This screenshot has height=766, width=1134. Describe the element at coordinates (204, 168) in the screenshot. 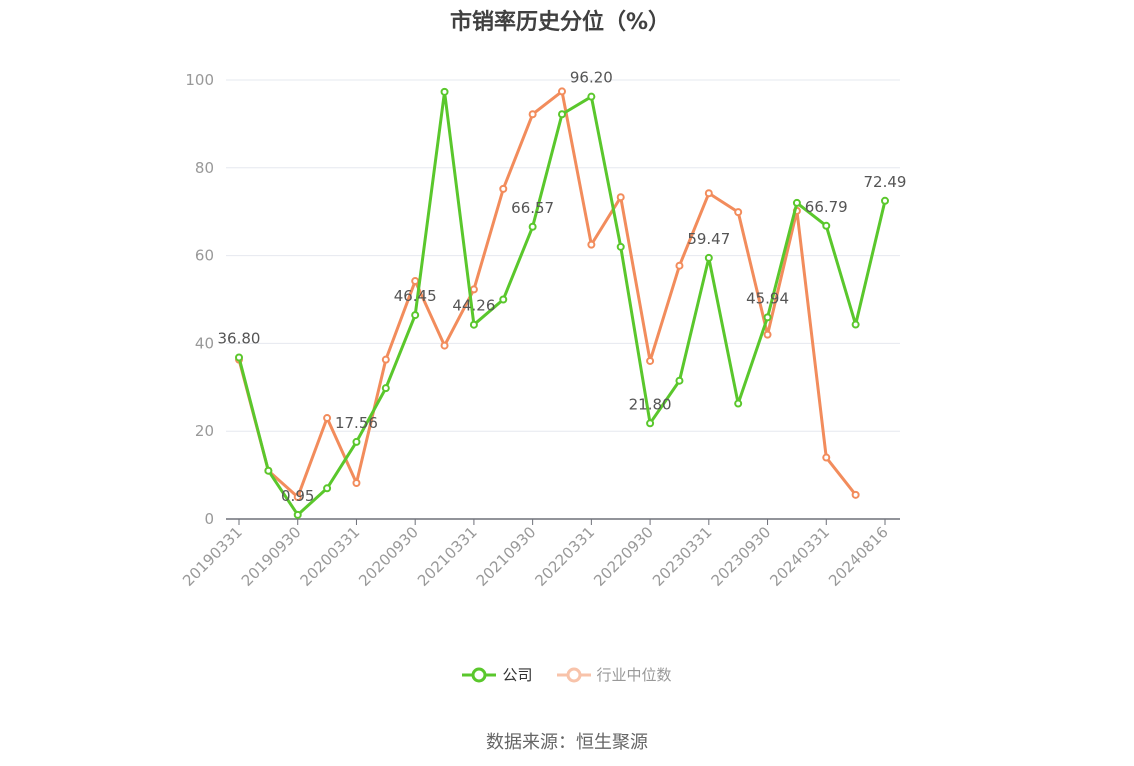

I see `y-tick-label: 80` at that location.